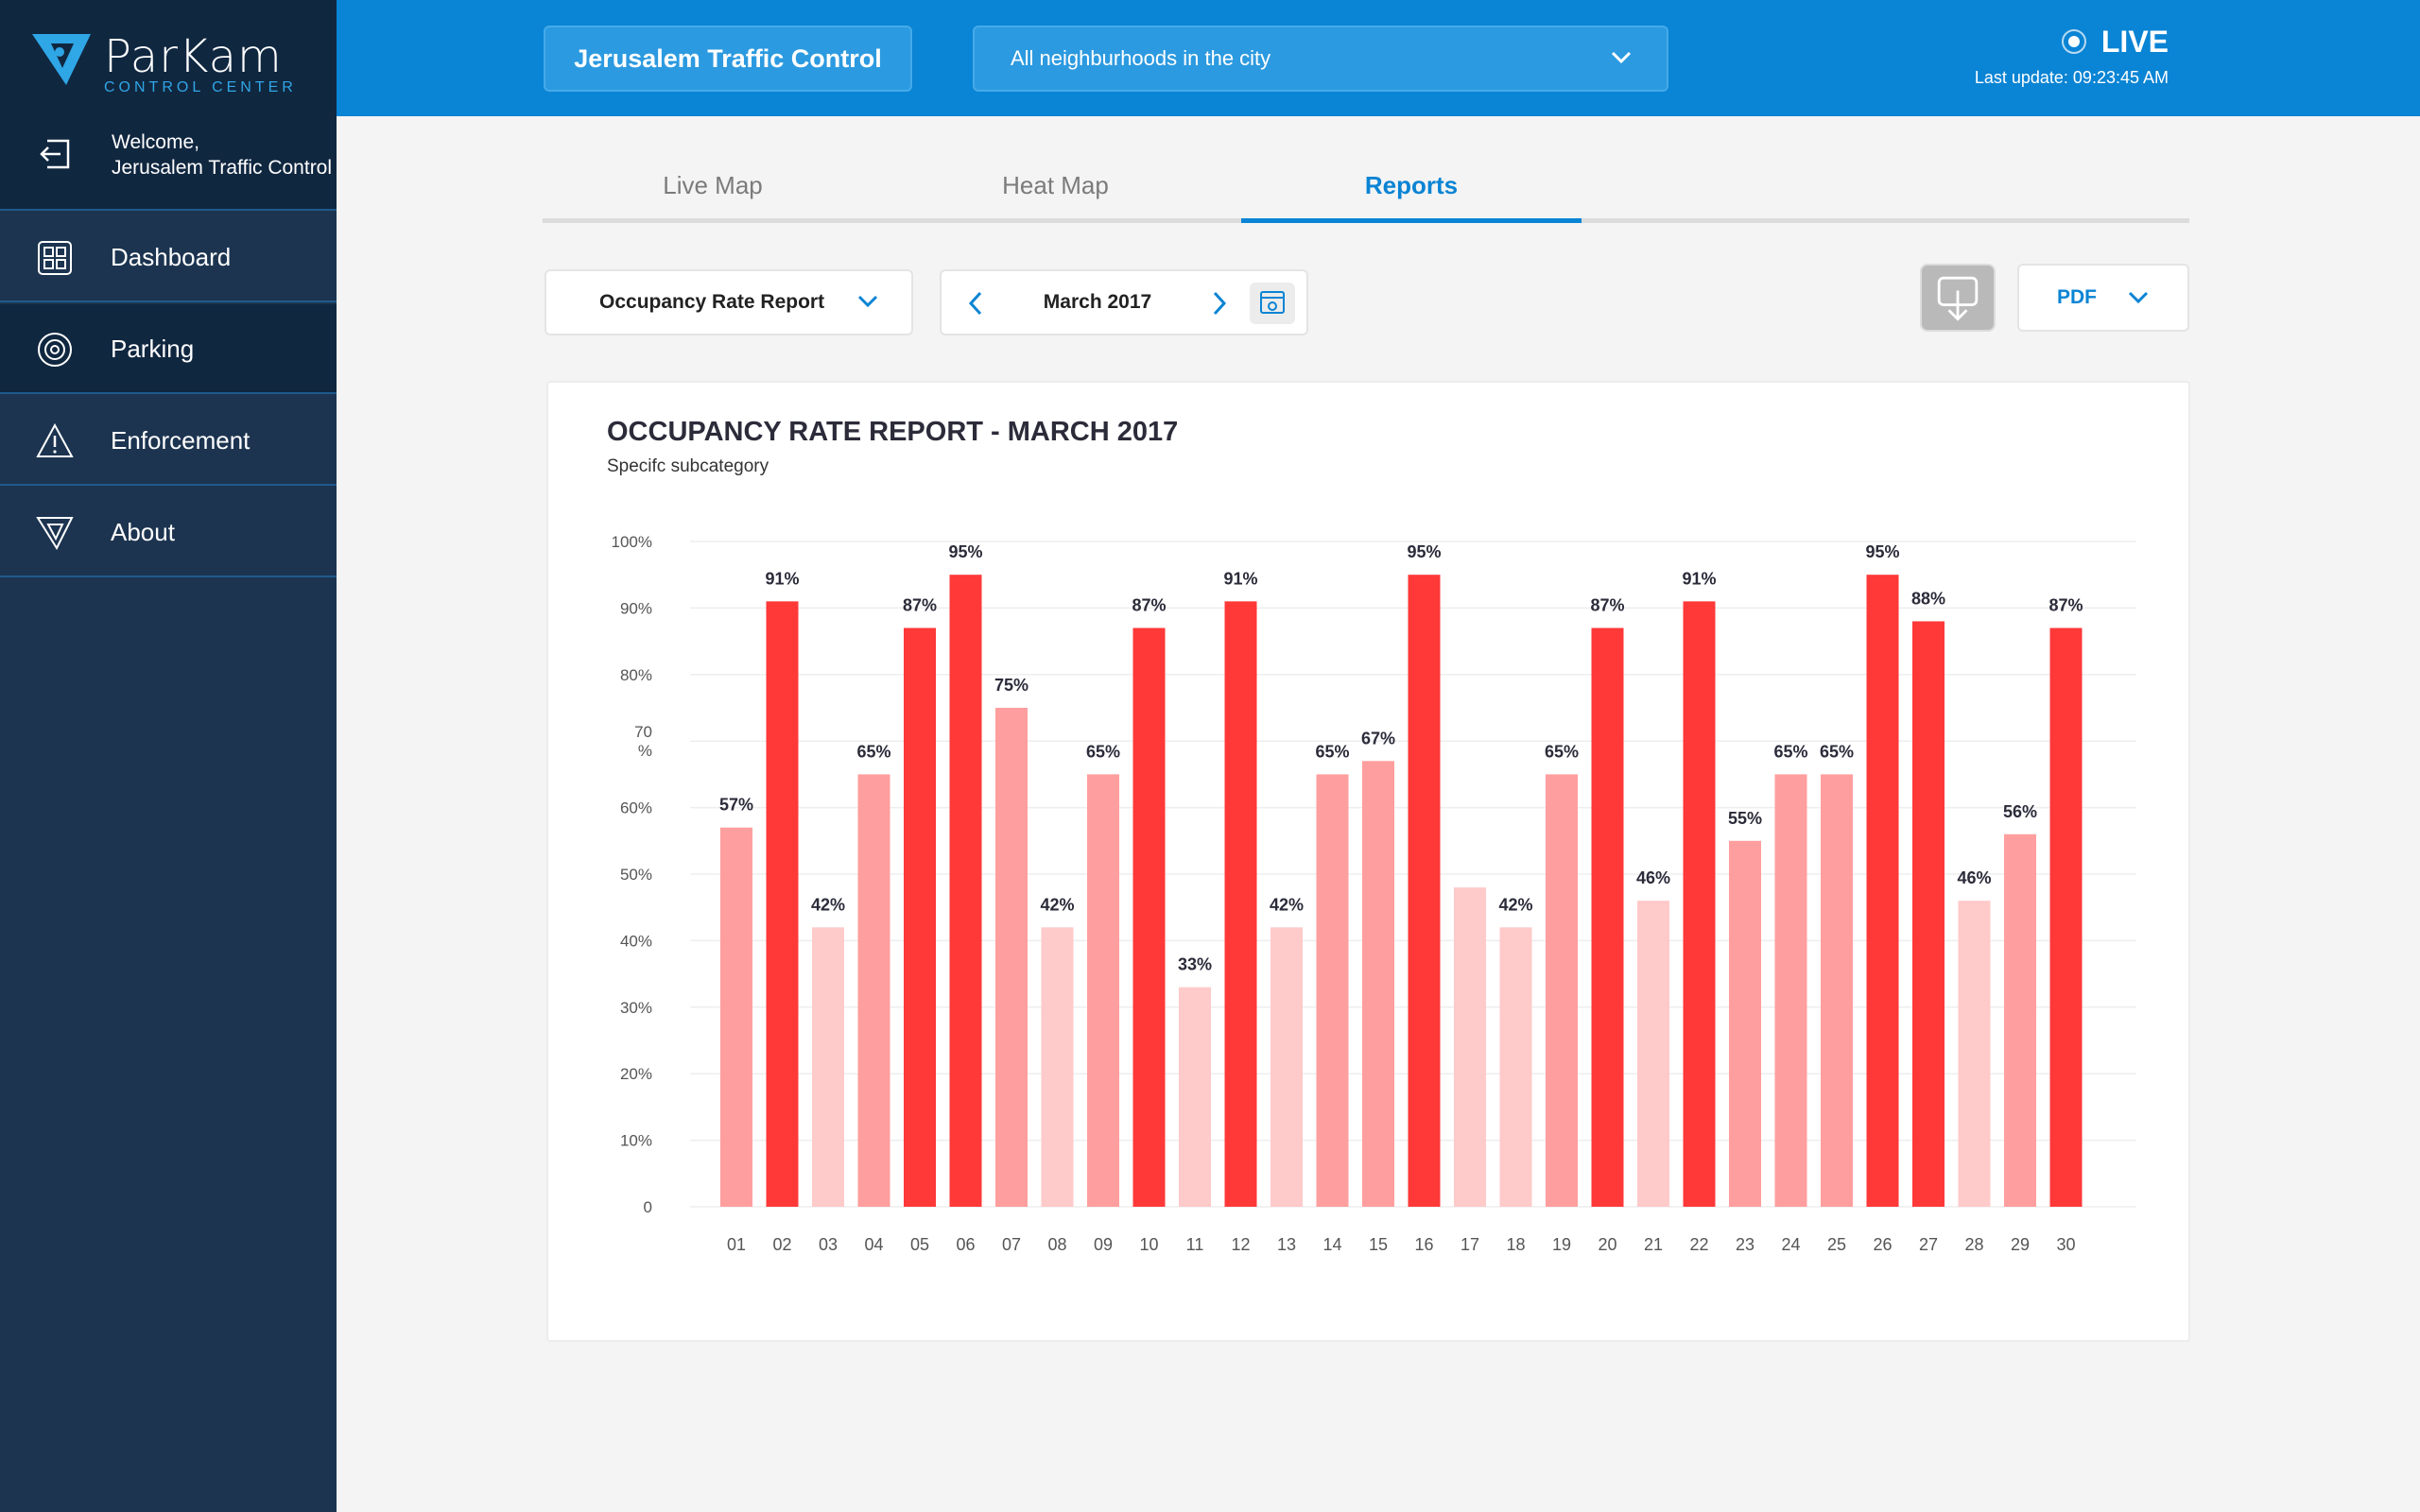  Describe the element at coordinates (2074, 41) in the screenshot. I see `live-indicator-icon` at that location.